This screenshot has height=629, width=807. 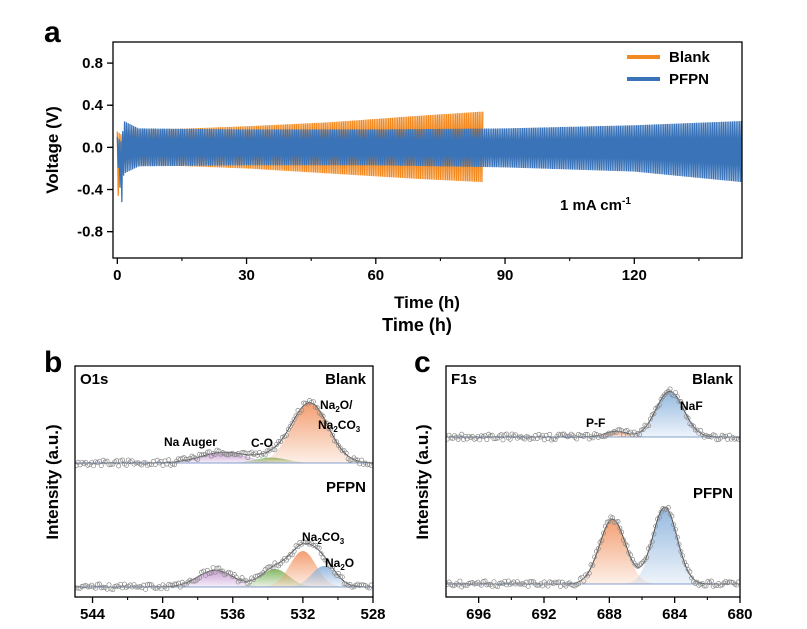 I want to click on legend-a: Blank PFPN, so click(x=669, y=68).